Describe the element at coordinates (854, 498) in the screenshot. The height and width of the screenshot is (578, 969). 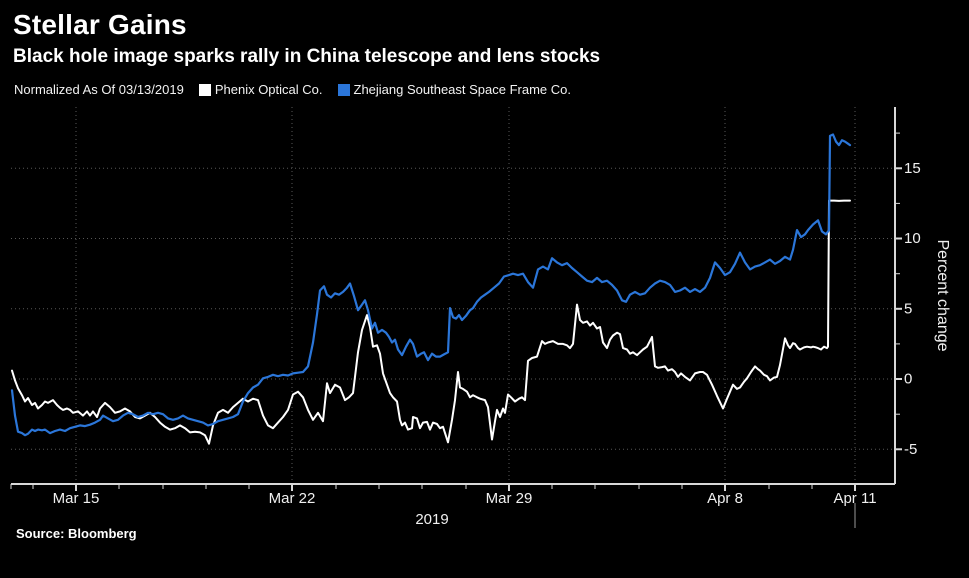
I see `x-date-label: Apr 11` at that location.